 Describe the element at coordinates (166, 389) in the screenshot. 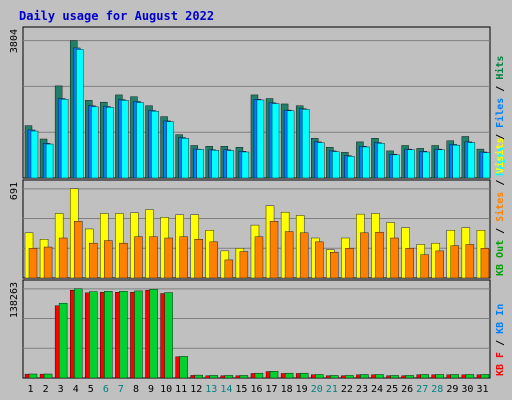

I see `x-tick-label-10: 10` at that location.